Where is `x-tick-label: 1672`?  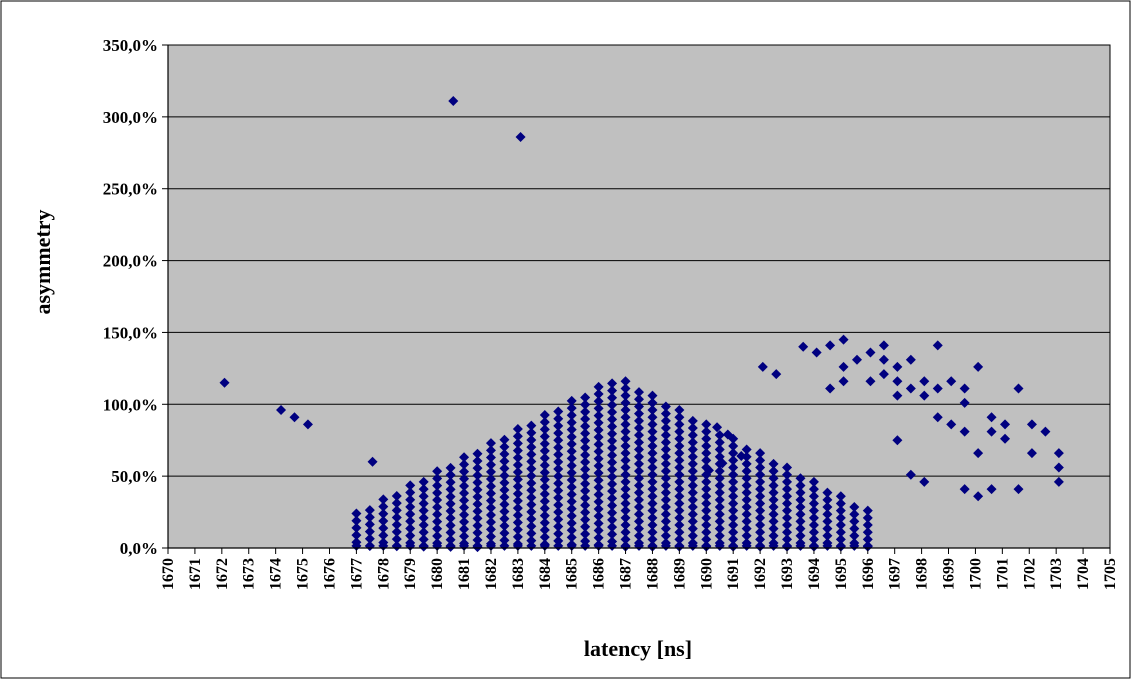
x-tick-label: 1672 is located at coordinates (222, 574).